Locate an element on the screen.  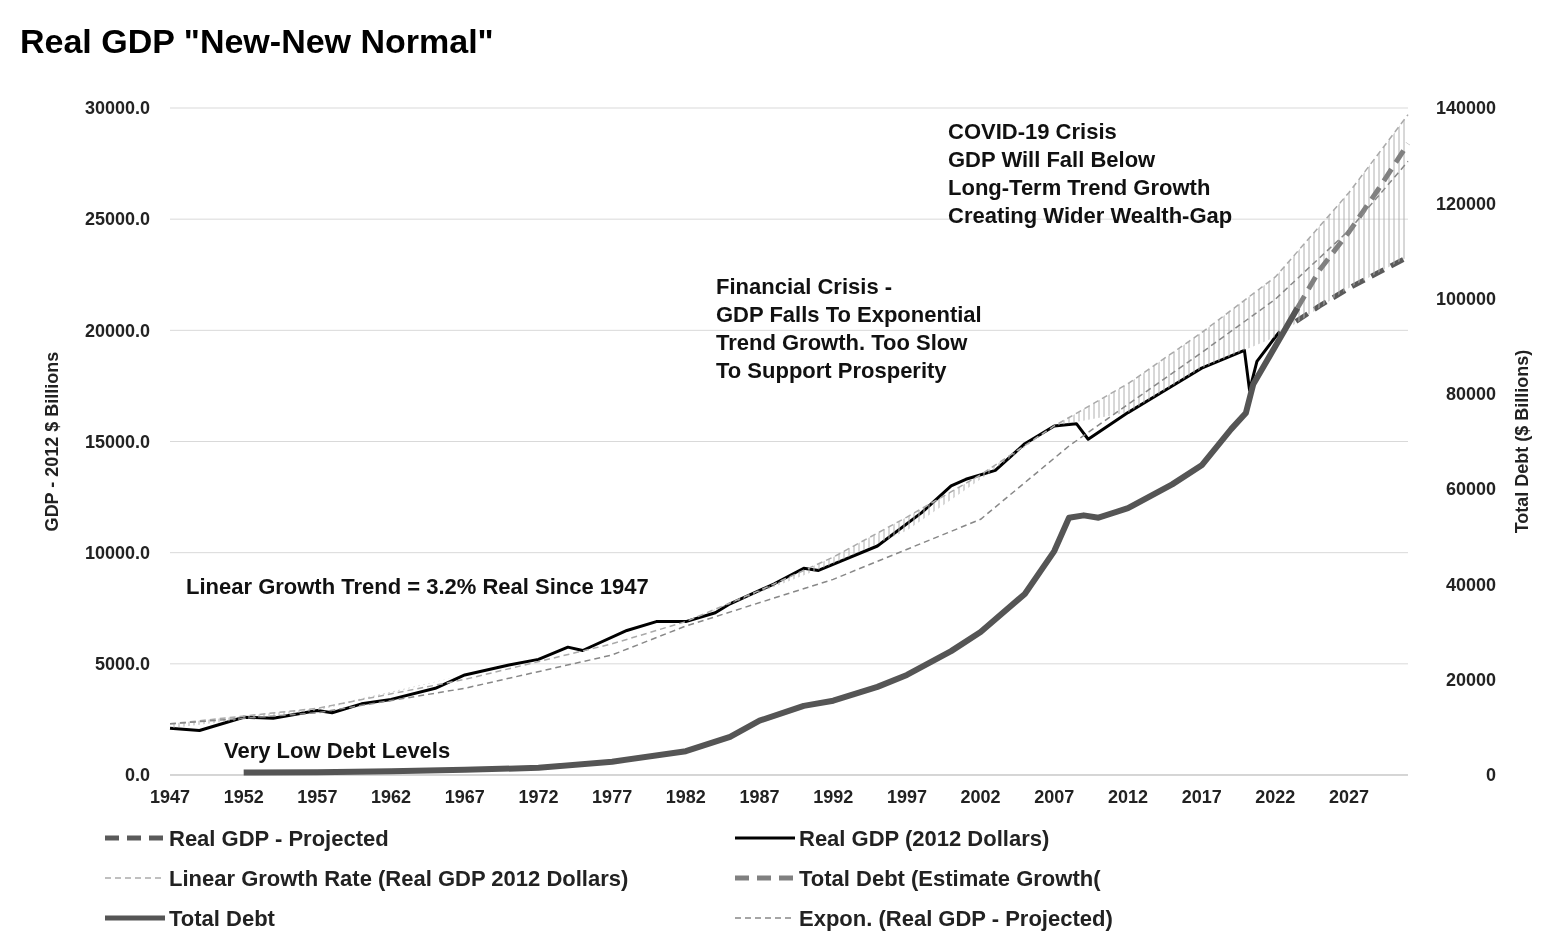
legend-label: Linear Growth Rate (Real GDP 2012 Dollars) is located at coordinates (399, 878).